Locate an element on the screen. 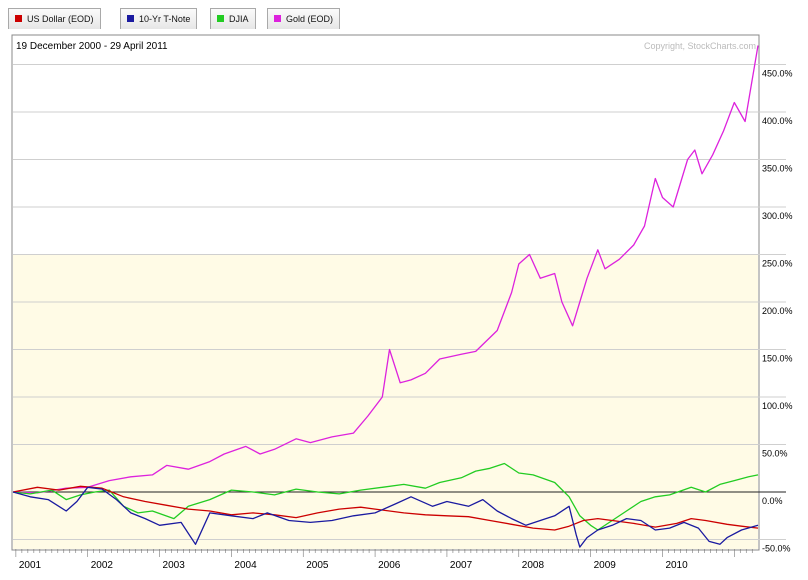 The image size is (808, 580). y-tick-label: 250.0% is located at coordinates (777, 264).